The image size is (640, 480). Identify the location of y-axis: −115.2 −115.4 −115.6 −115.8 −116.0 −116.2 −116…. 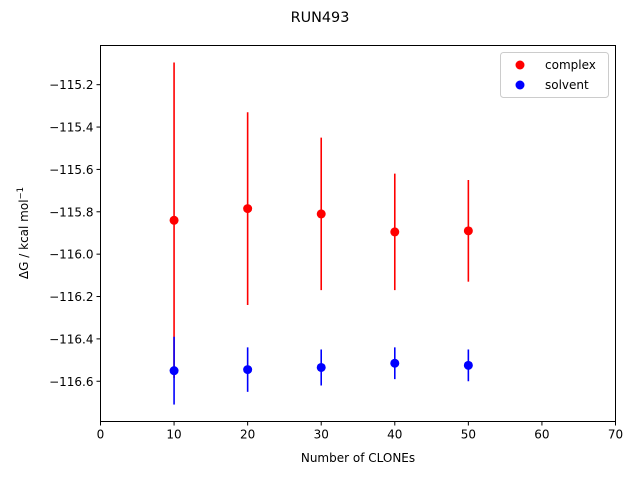
(75, 233).